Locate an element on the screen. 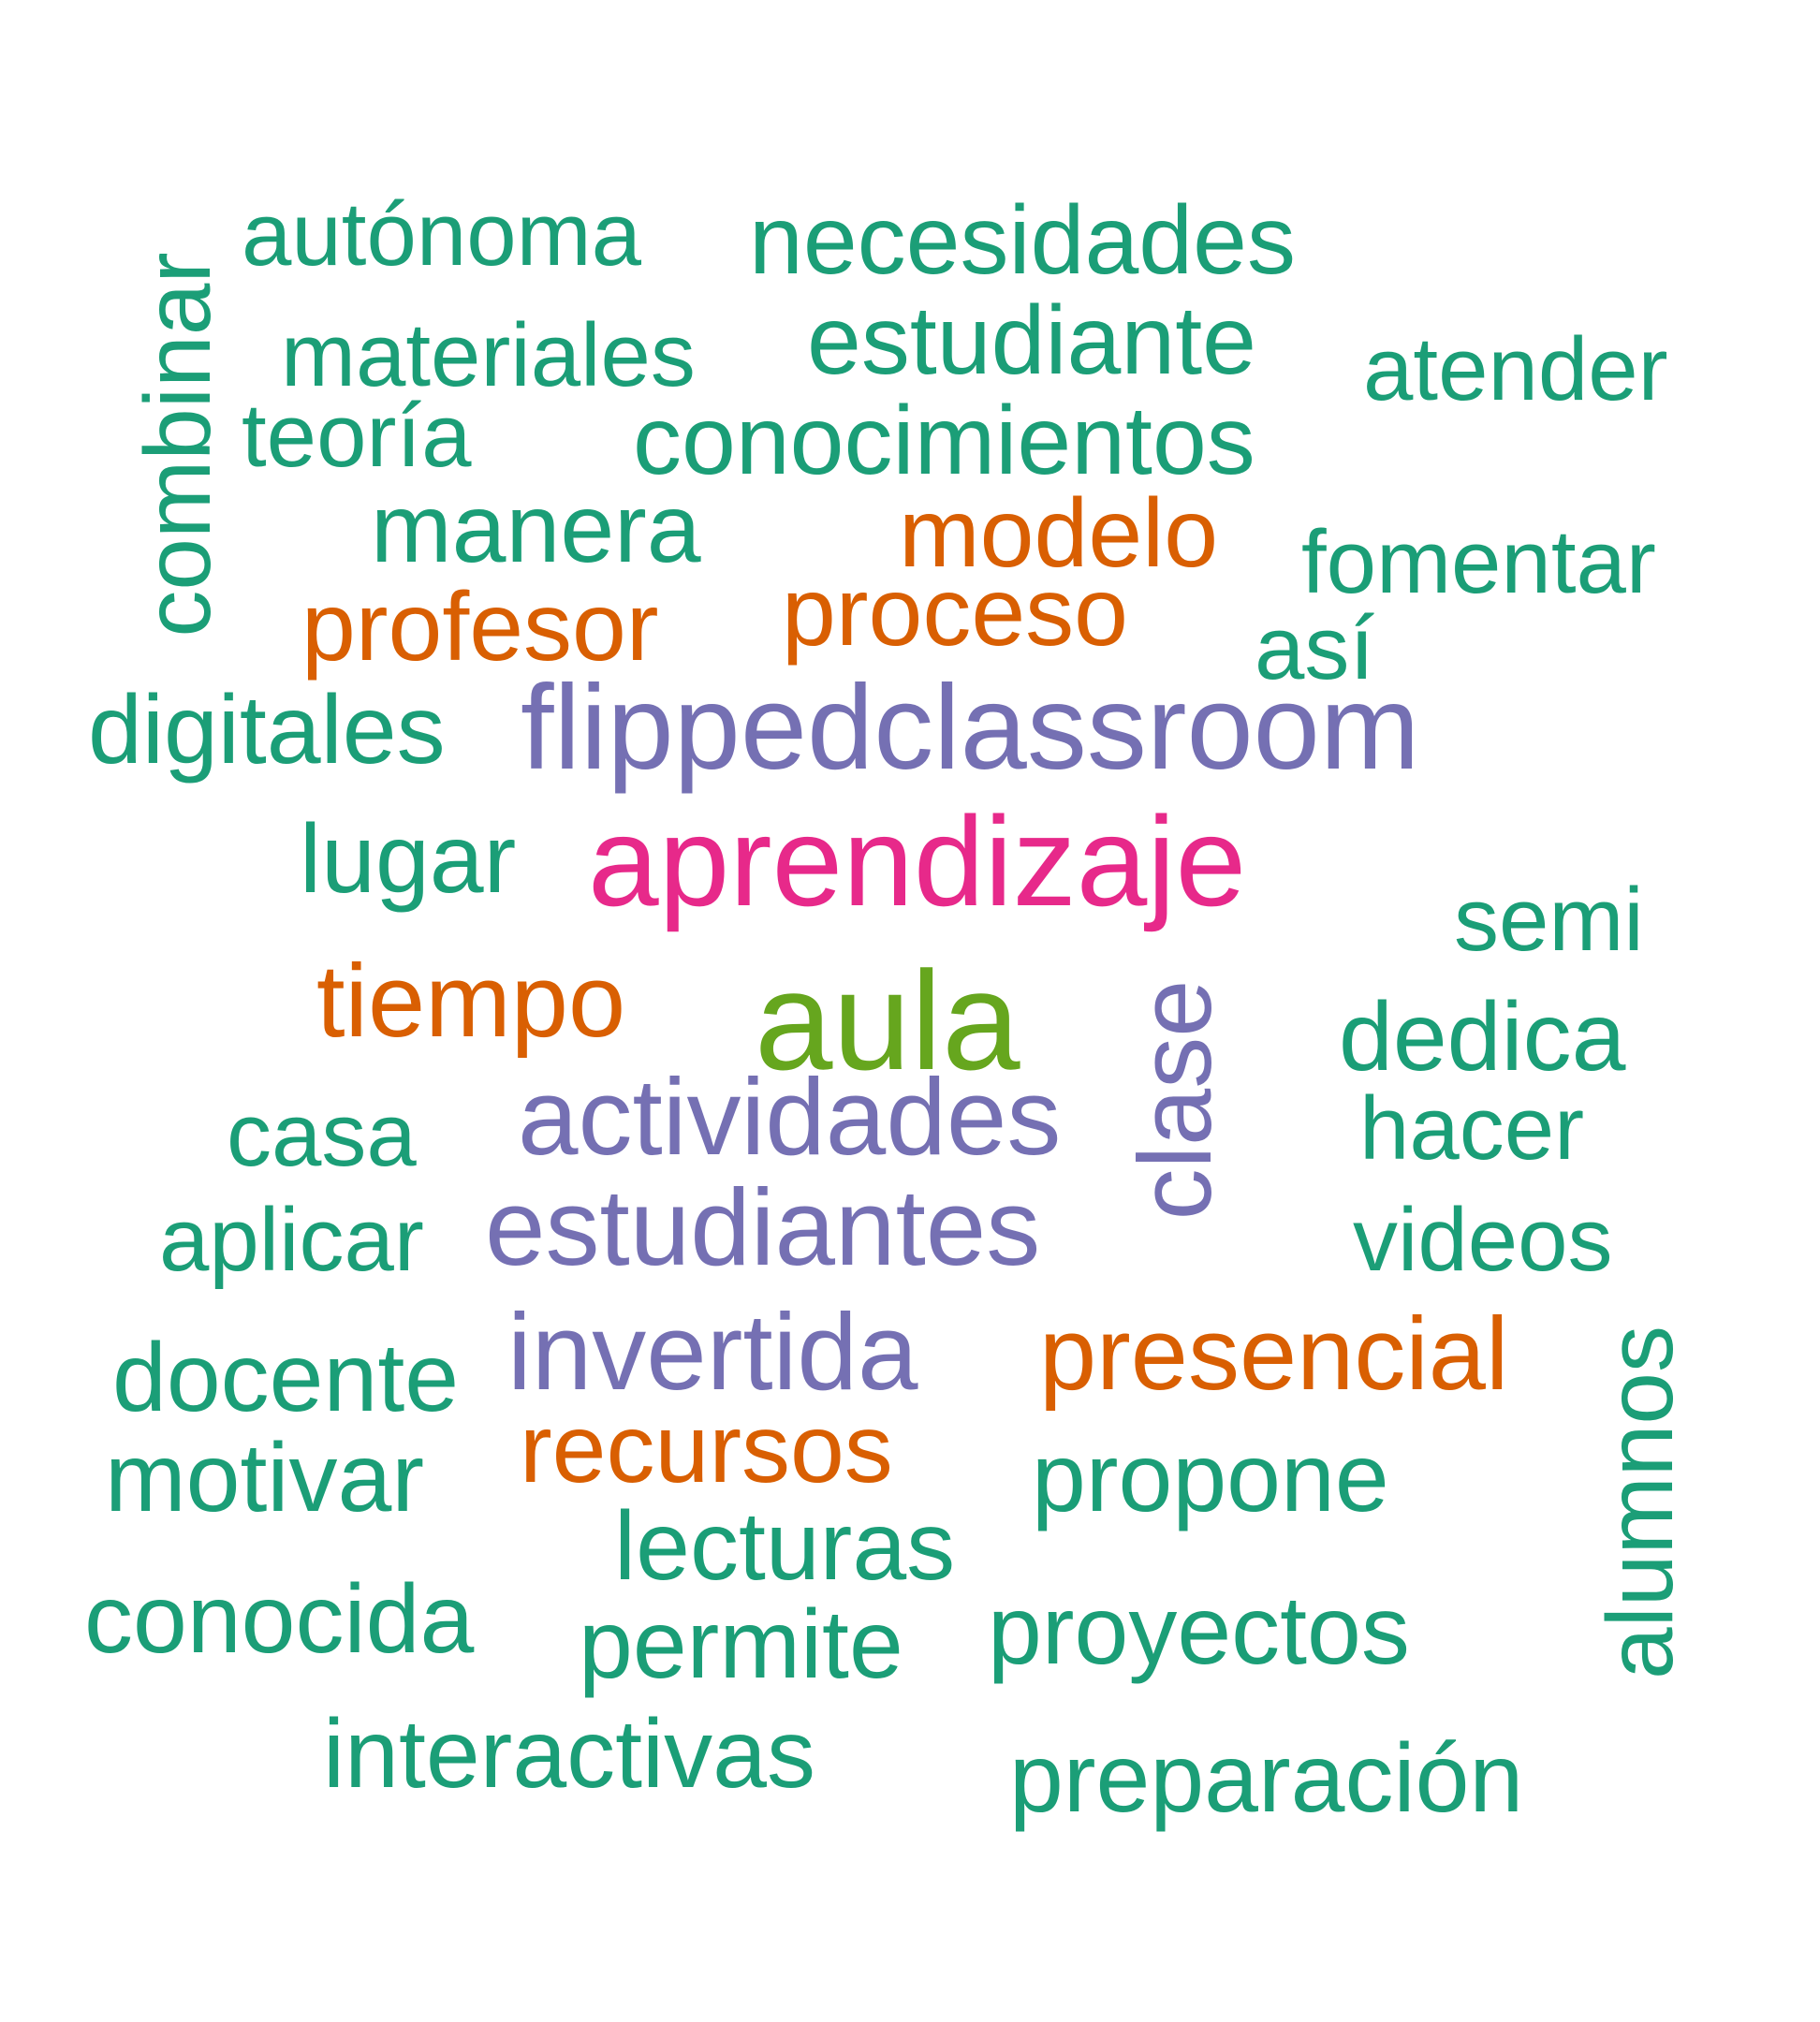 Image resolution: width=1820 pixels, height=2022 pixels. word-digitales: digitales is located at coordinates (267, 730).